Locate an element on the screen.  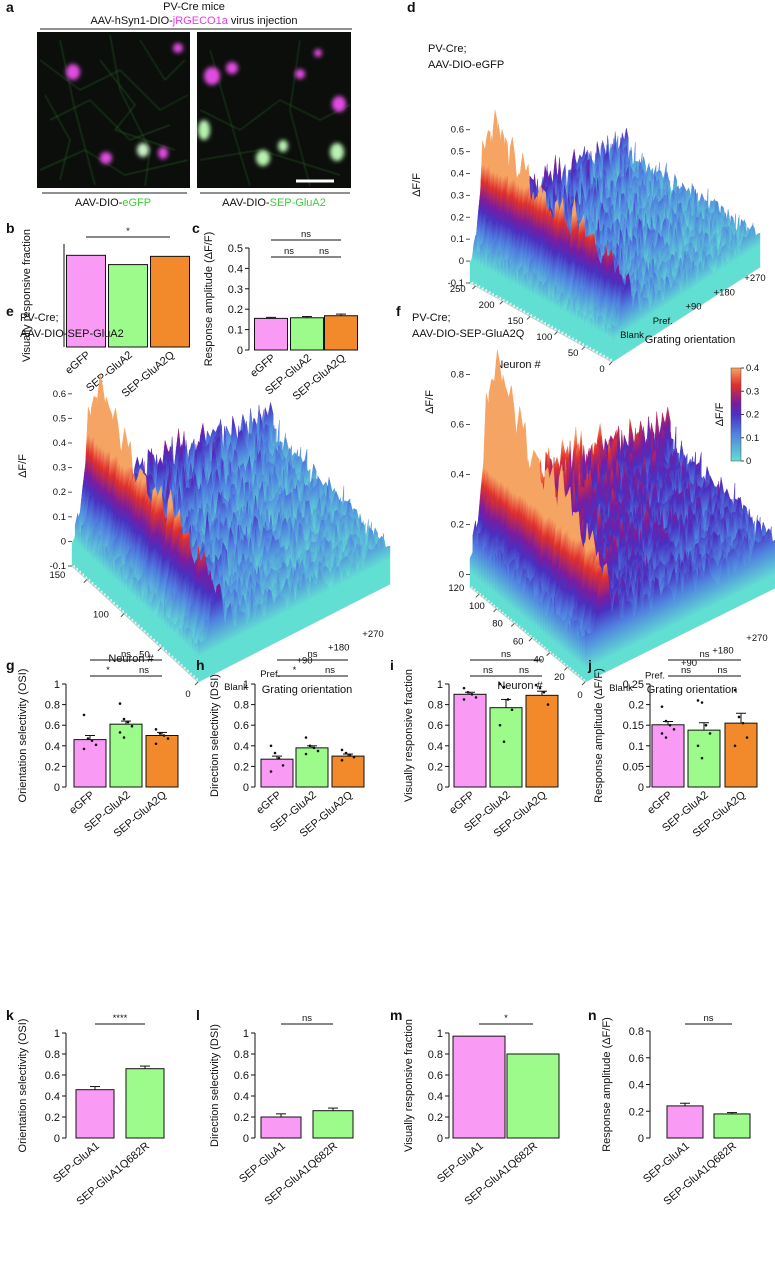
panel-letter: d is located at coordinates (411, 7).